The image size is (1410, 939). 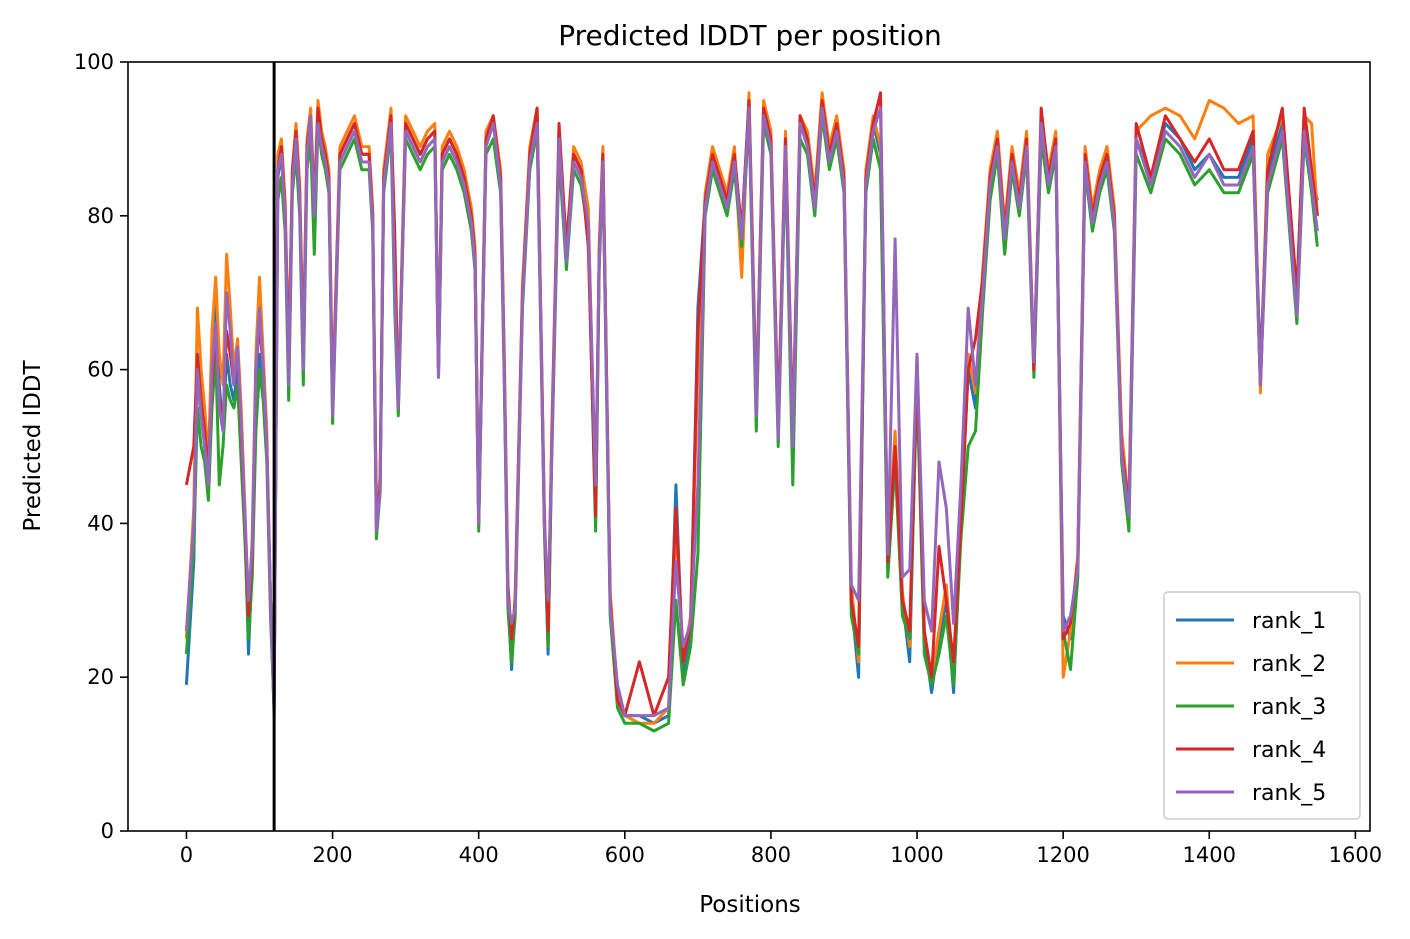 What do you see at coordinates (479, 855) in the screenshot?
I see `x-tick-label: 400` at bounding box center [479, 855].